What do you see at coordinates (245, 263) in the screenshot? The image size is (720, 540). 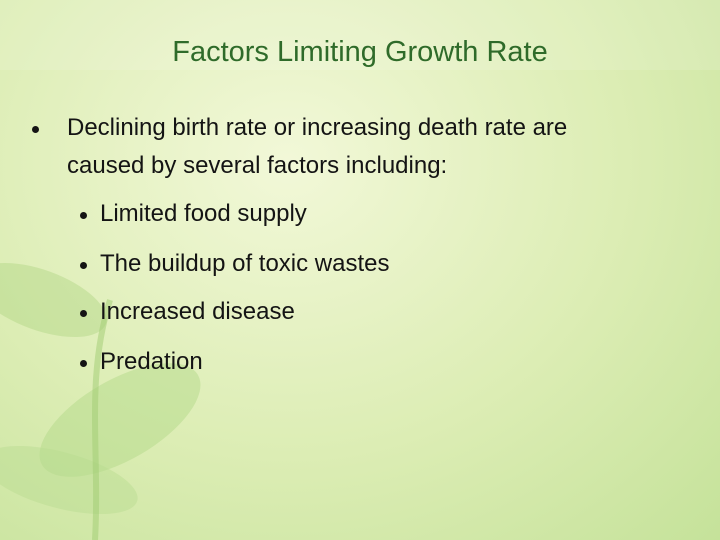 I see `sub-item: The buildup of toxic wastes` at bounding box center [245, 263].